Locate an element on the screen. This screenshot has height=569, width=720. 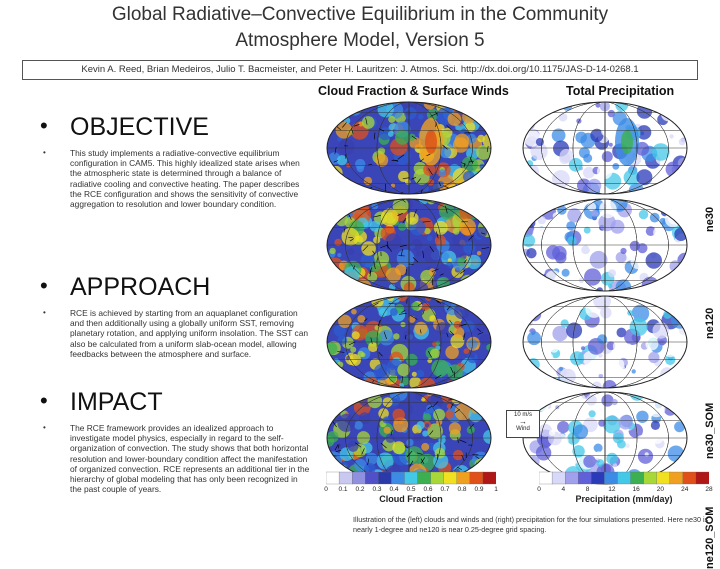
colorbar-tick-label: 0.2 is located at coordinates (360, 490).